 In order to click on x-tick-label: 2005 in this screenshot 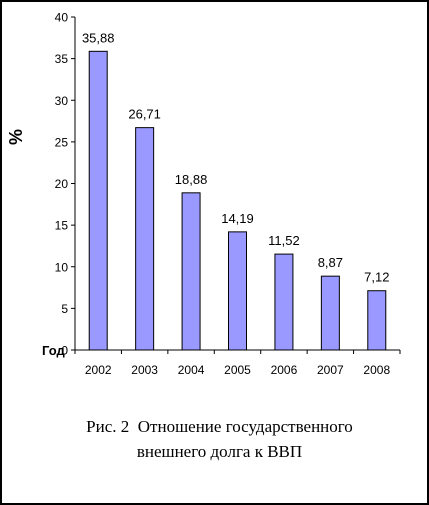, I will do `click(237, 370)`.